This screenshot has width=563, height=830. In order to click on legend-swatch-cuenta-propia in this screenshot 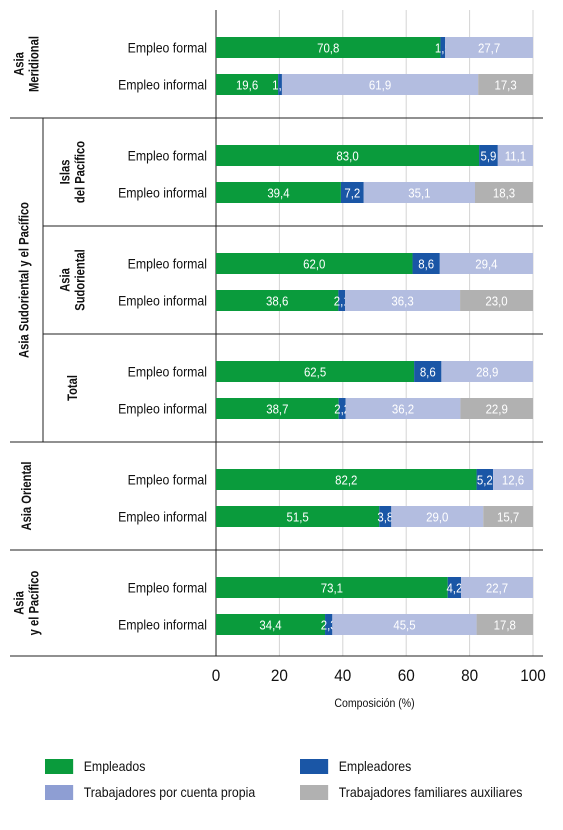, I will do `click(59, 792)`.